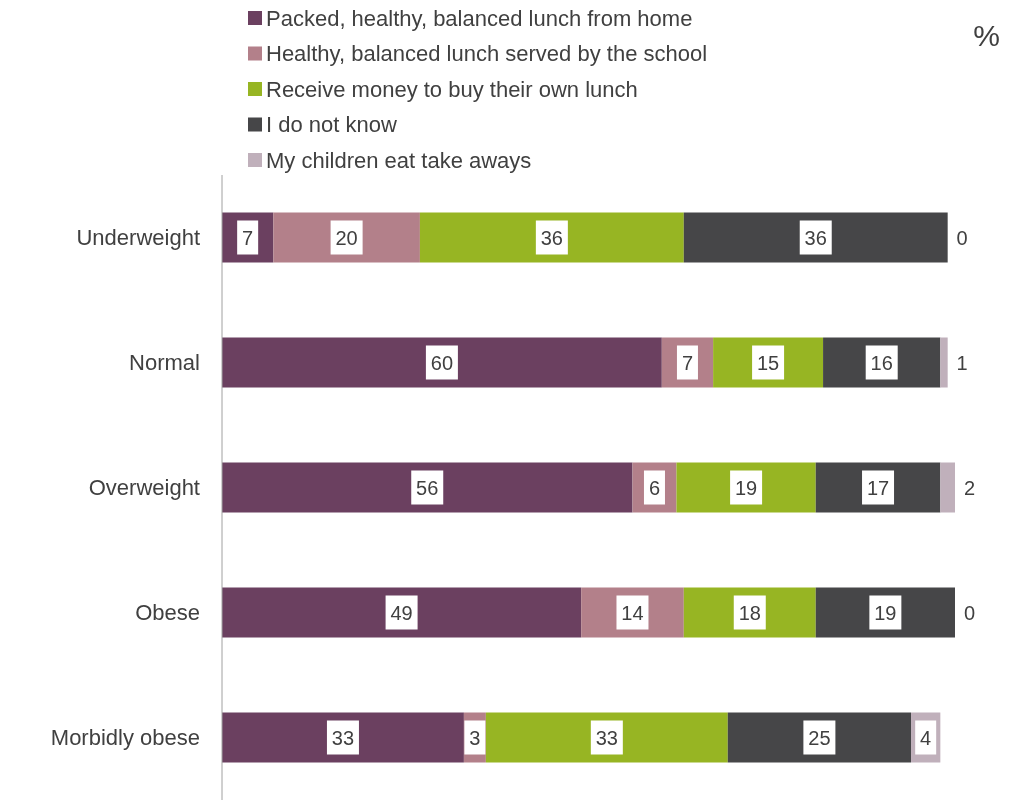  I want to click on data-label: 1, so click(962, 362).